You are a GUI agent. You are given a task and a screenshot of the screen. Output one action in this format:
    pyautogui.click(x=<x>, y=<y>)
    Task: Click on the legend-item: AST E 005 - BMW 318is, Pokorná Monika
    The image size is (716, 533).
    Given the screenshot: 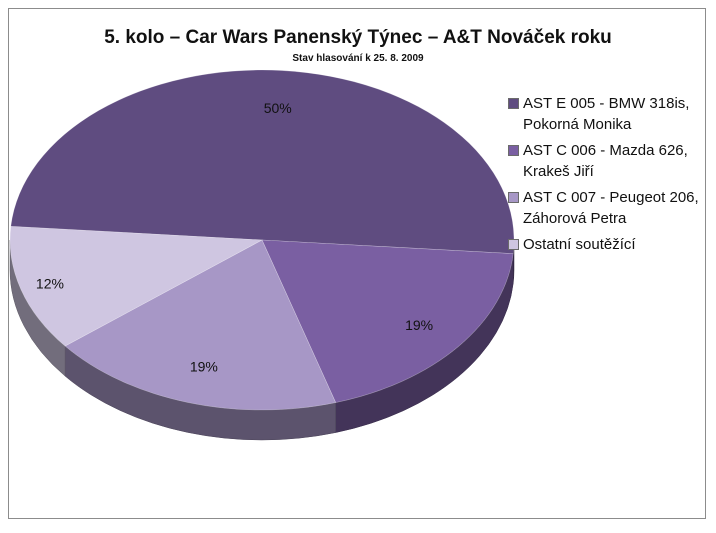 What is the action you would take?
    pyautogui.click(x=608, y=114)
    